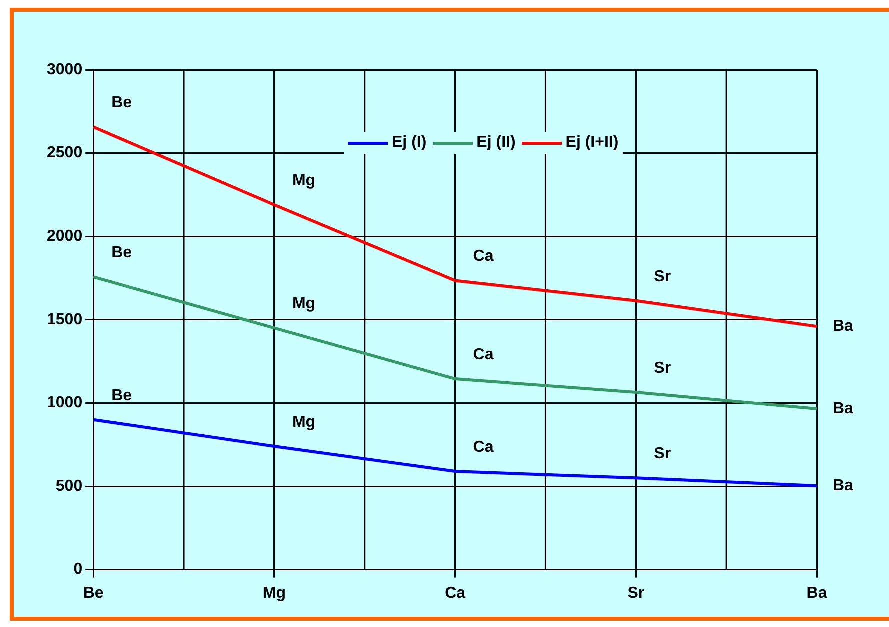 Image resolution: width=889 pixels, height=627 pixels. I want to click on x-tick-label: Mg, so click(274, 593).